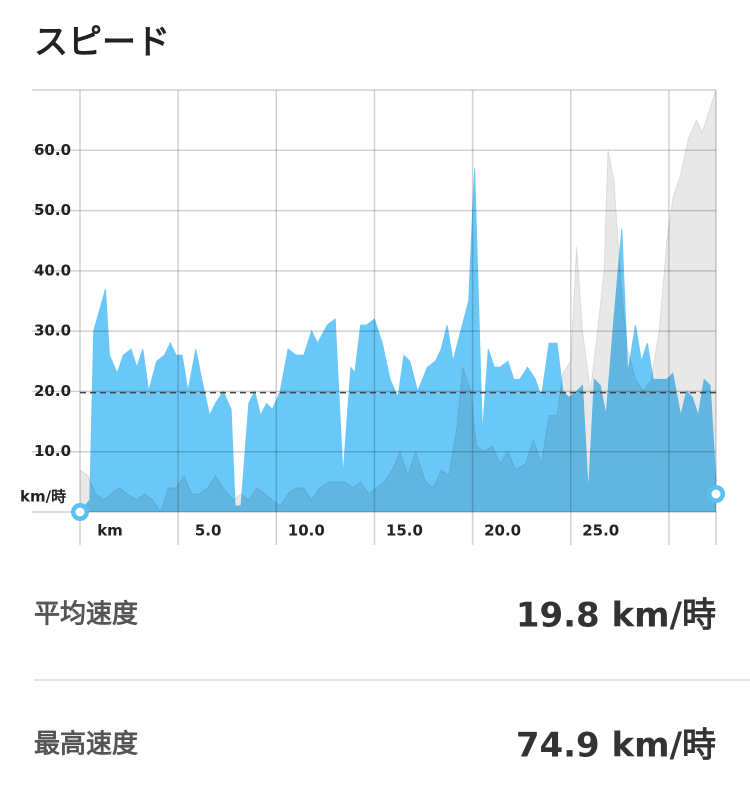 The image size is (750, 796). I want to click on x-tick-label: 5.0, so click(208, 531).